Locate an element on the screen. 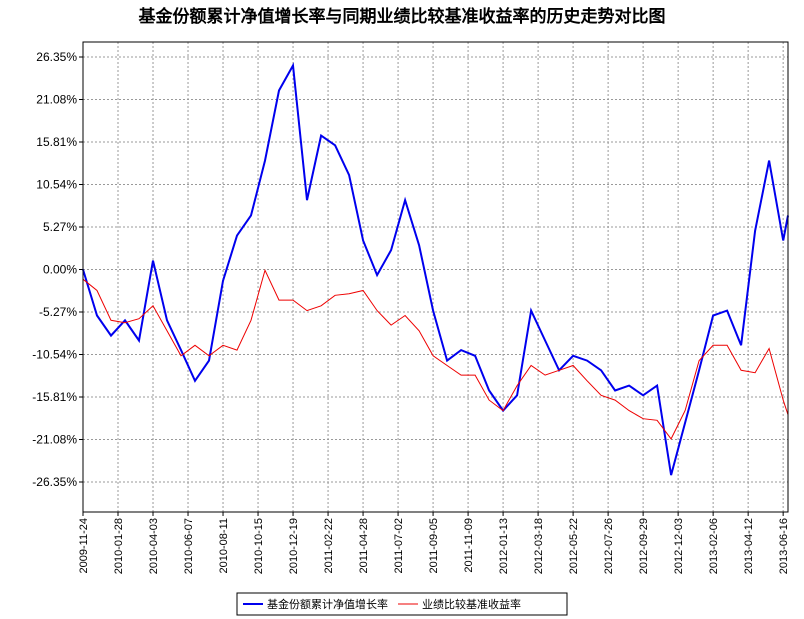  x-tick-label: 2012-09-29 is located at coordinates (644, 546).